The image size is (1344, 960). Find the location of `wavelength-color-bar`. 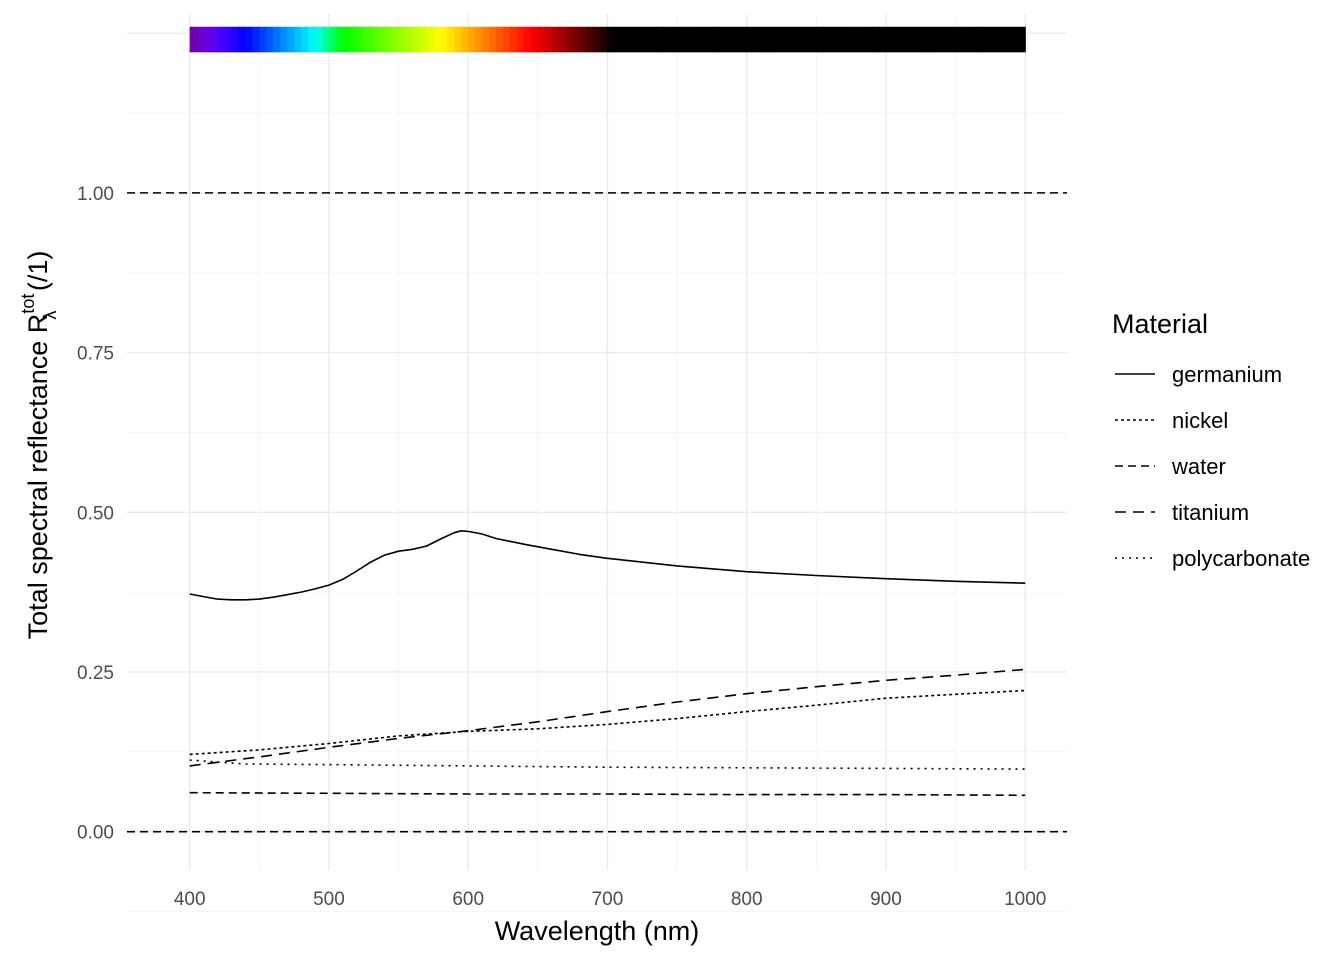

wavelength-color-bar is located at coordinates (607, 39).